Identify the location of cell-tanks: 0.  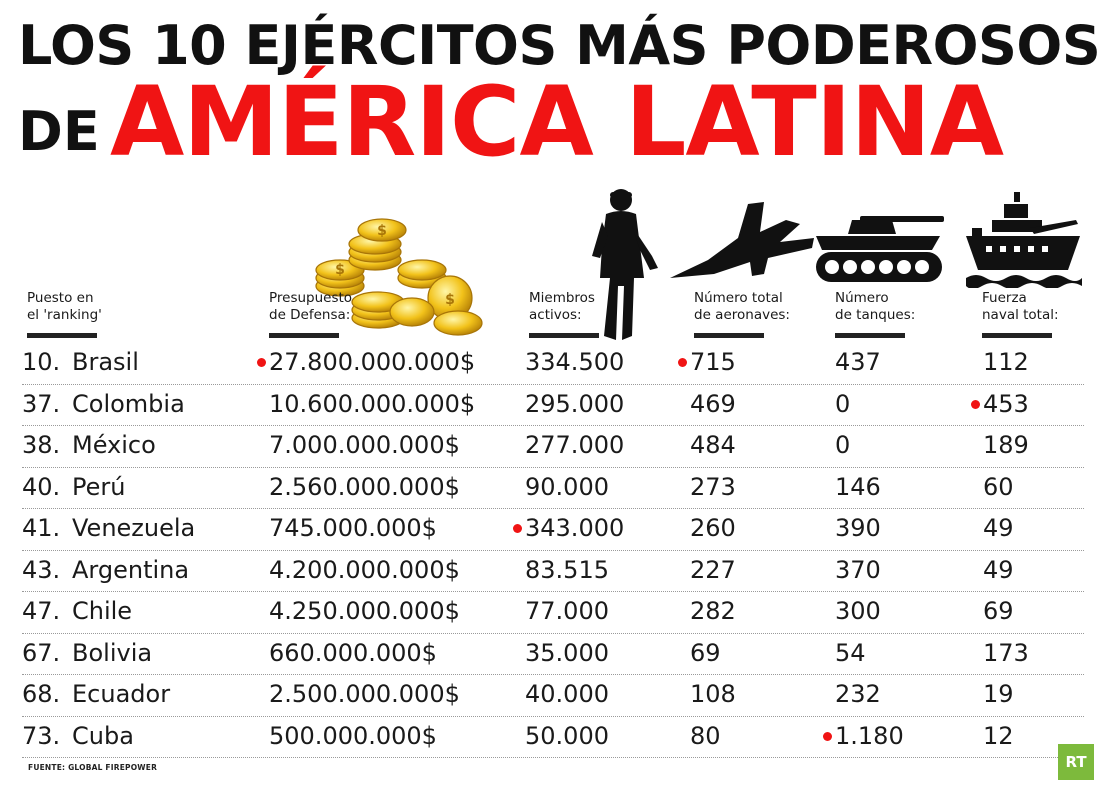
(843, 445).